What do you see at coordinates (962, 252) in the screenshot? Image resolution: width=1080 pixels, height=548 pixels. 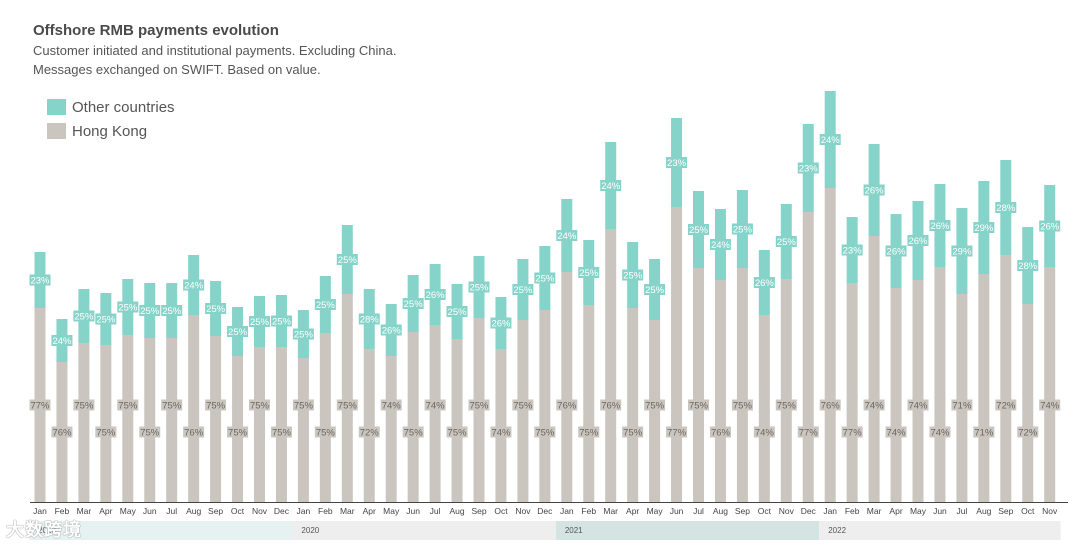 I see `label-other-countries-42: 29%` at bounding box center [962, 252].